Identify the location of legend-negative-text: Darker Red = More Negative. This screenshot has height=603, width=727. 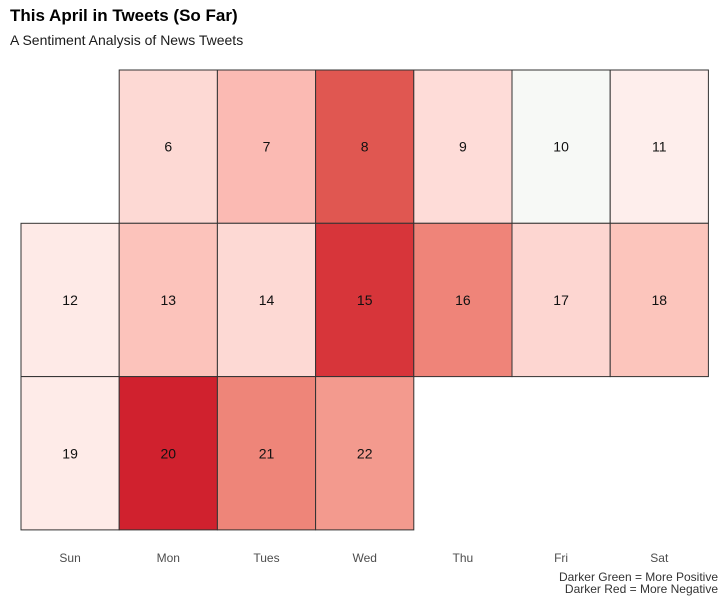
(641, 589).